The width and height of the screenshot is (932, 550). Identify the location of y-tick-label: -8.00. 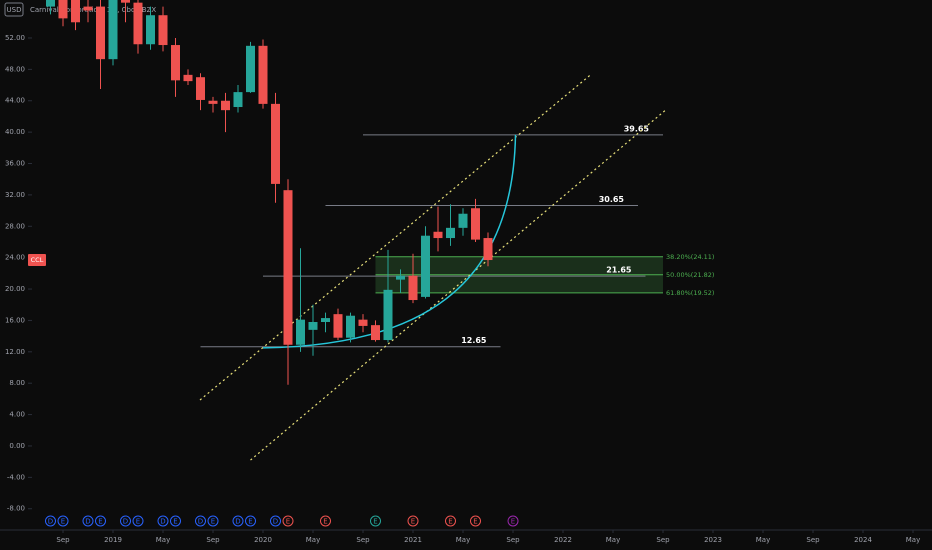
(16, 509).